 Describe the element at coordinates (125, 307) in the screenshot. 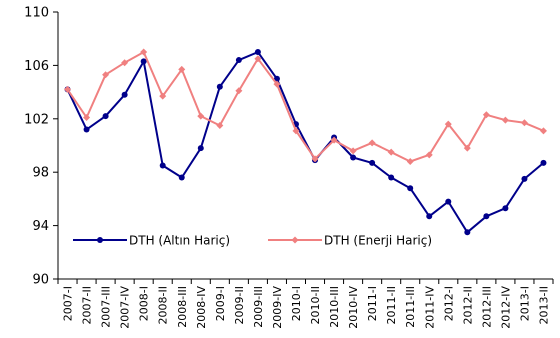

I see `x-tick-label: 2007-IV` at that location.